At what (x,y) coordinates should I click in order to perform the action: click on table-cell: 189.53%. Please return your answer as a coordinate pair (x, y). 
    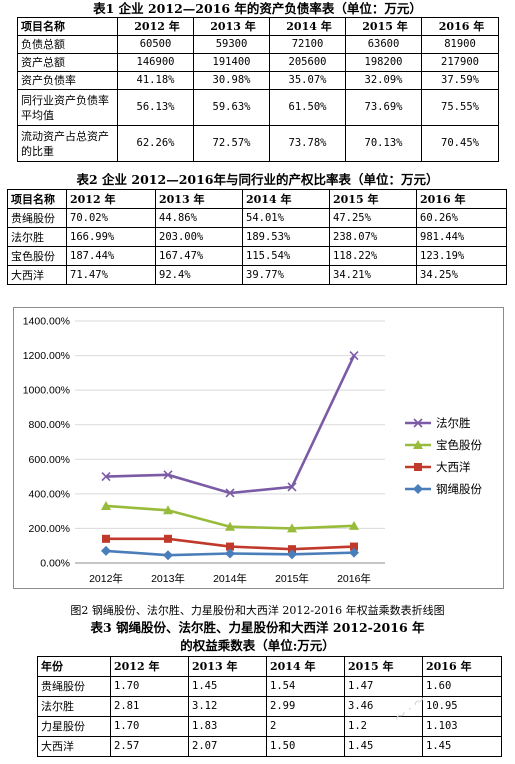
    Looking at the image, I should click on (286, 237).